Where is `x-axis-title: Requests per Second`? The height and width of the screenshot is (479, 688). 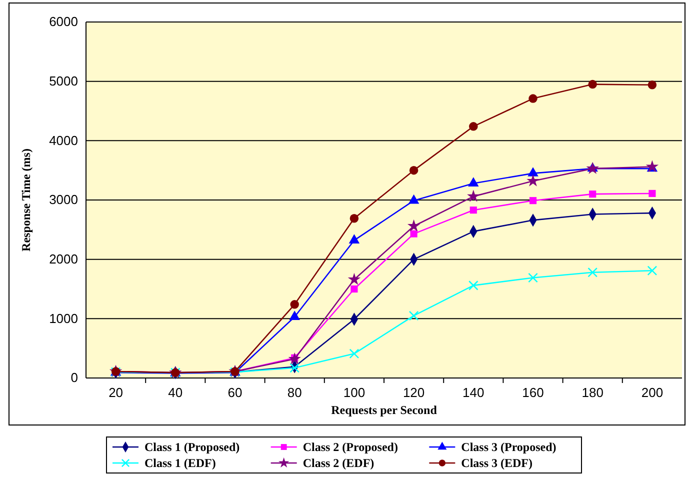 x-axis-title: Requests per Second is located at coordinates (384, 410).